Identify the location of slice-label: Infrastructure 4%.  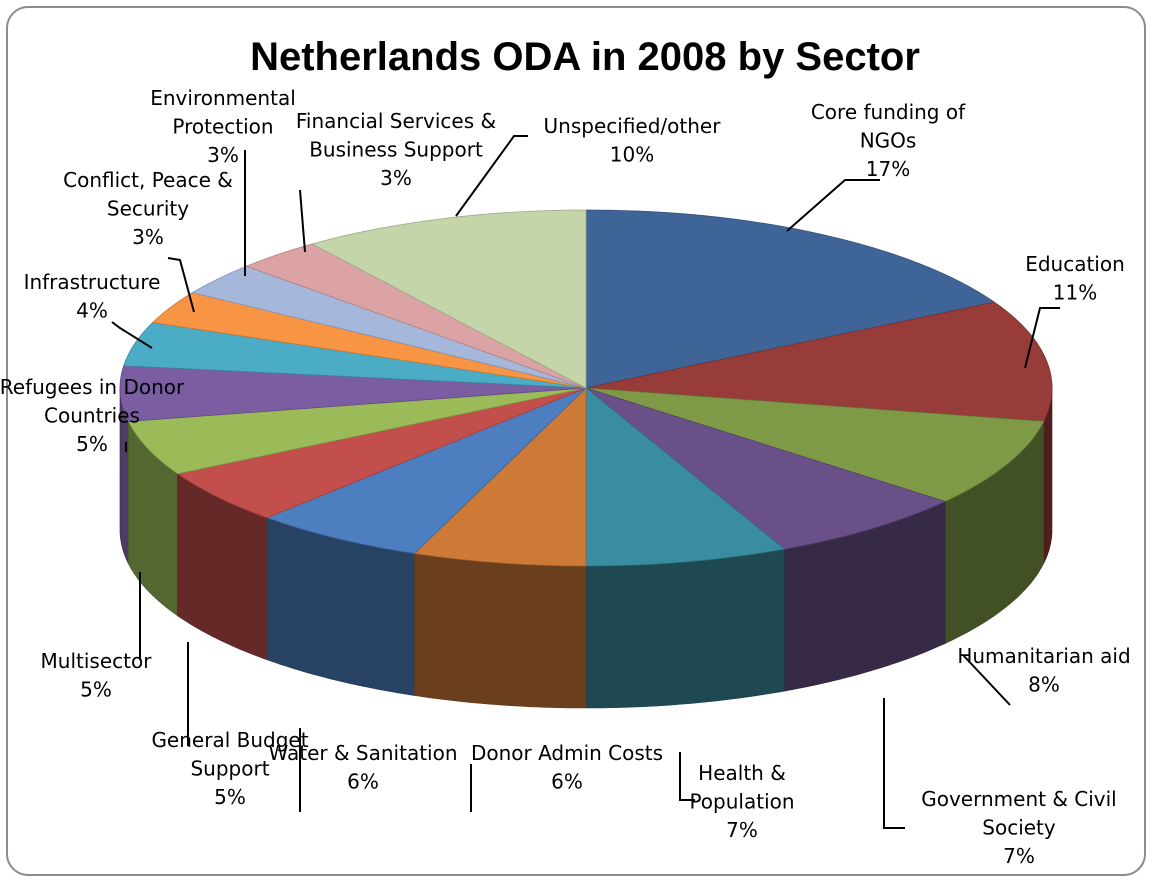
(92, 296).